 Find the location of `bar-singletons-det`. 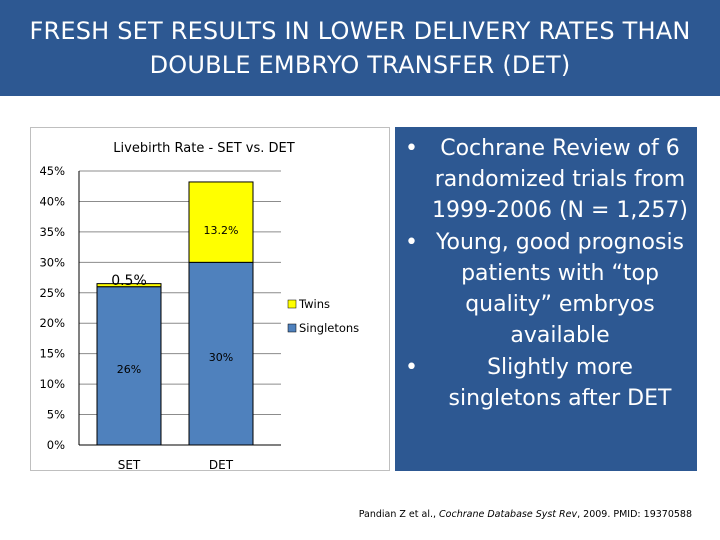

bar-singletons-det is located at coordinates (221, 353).